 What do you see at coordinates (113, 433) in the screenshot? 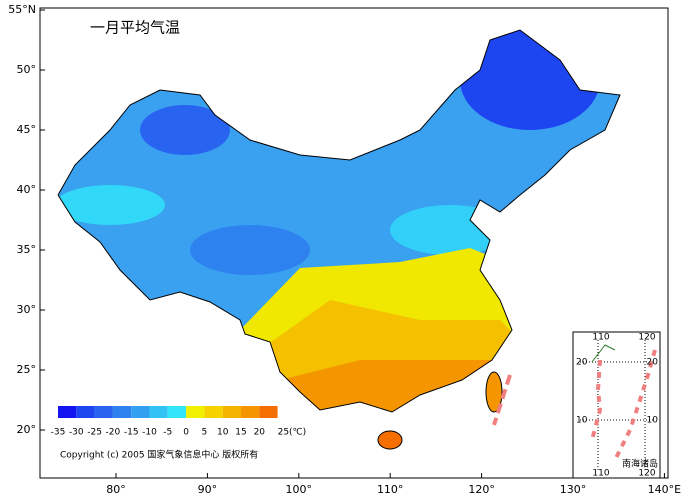
I see `legend-label: -20` at bounding box center [113, 433].